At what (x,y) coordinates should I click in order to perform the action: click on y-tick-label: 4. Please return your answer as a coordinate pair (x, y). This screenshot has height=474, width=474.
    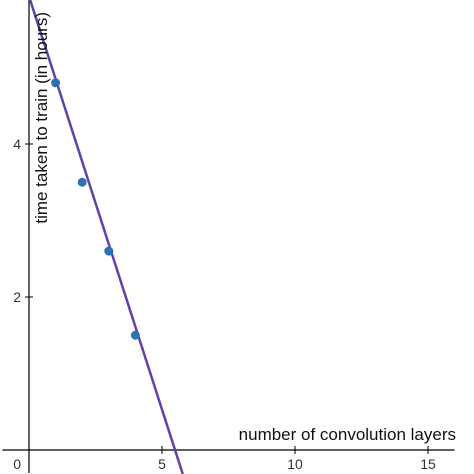
    Looking at the image, I should click on (17, 144).